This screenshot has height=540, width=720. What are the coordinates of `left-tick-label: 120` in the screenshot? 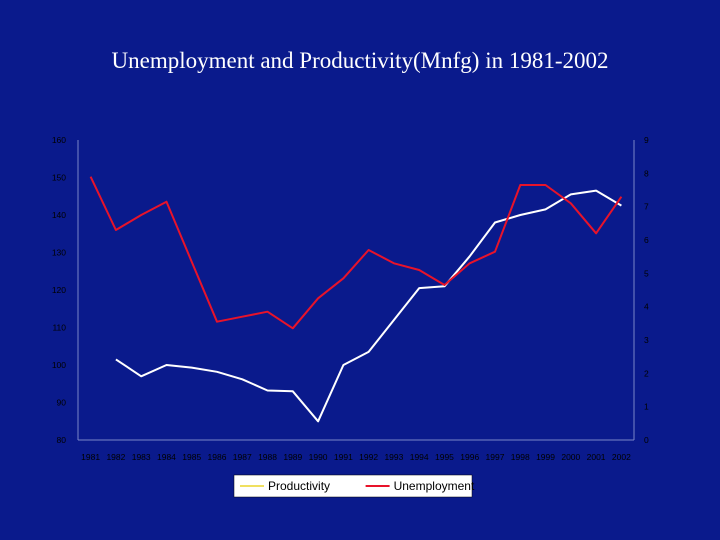 It's located at (59, 290).